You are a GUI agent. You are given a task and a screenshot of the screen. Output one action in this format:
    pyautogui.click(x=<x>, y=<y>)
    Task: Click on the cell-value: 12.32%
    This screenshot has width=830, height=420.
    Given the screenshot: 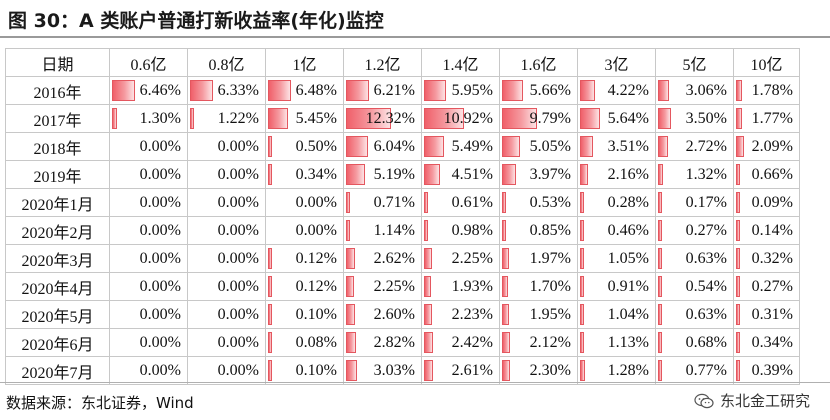 What is the action you would take?
    pyautogui.click(x=390, y=118)
    